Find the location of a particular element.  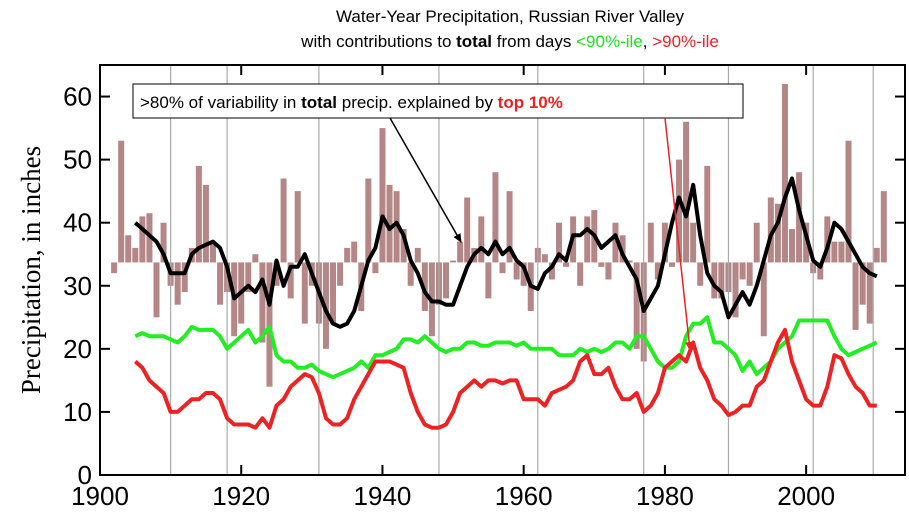

y-tick-label: 10 is located at coordinates (77, 412).